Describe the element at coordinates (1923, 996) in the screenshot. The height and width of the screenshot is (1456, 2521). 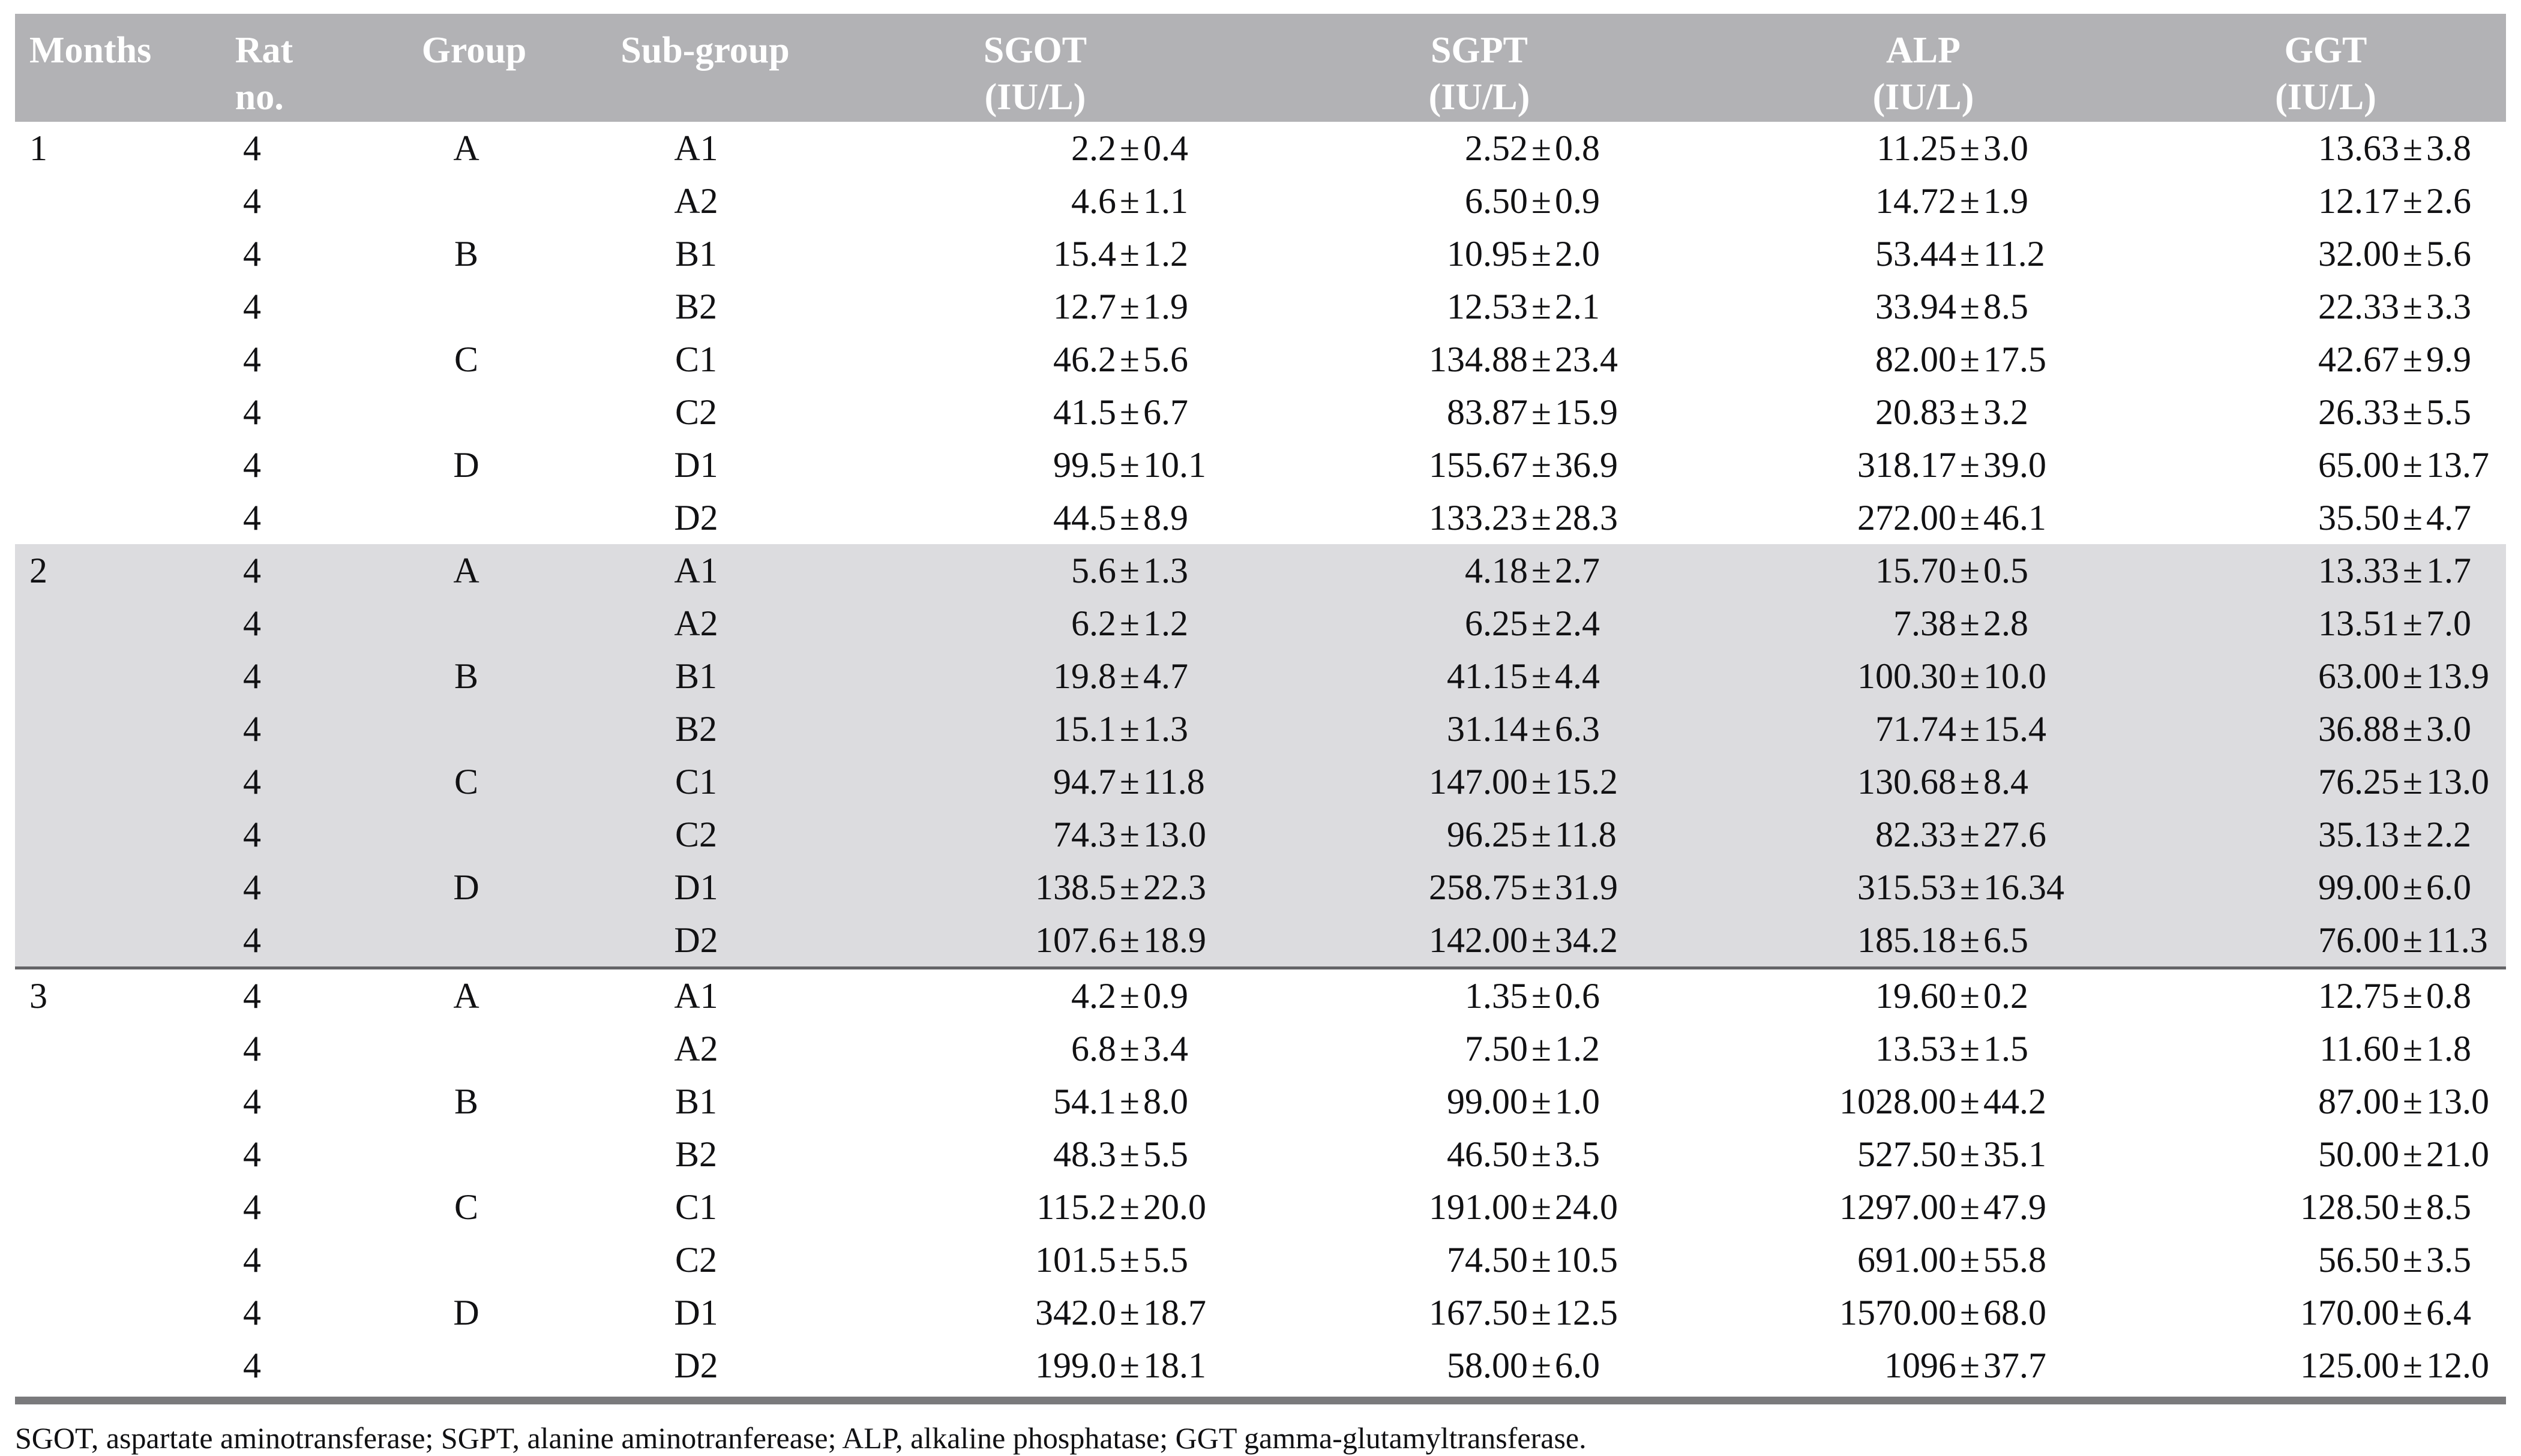
I see `cell-alp: 19.60 ±0.2` at that location.